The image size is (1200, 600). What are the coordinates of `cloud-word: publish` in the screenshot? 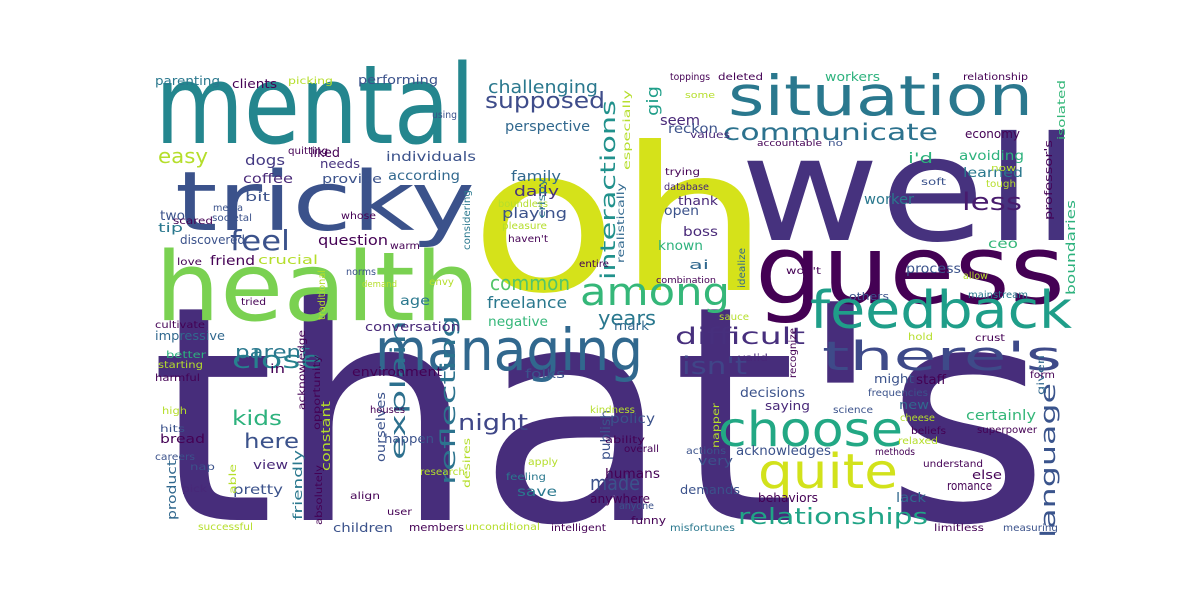 It's located at (606, 435).